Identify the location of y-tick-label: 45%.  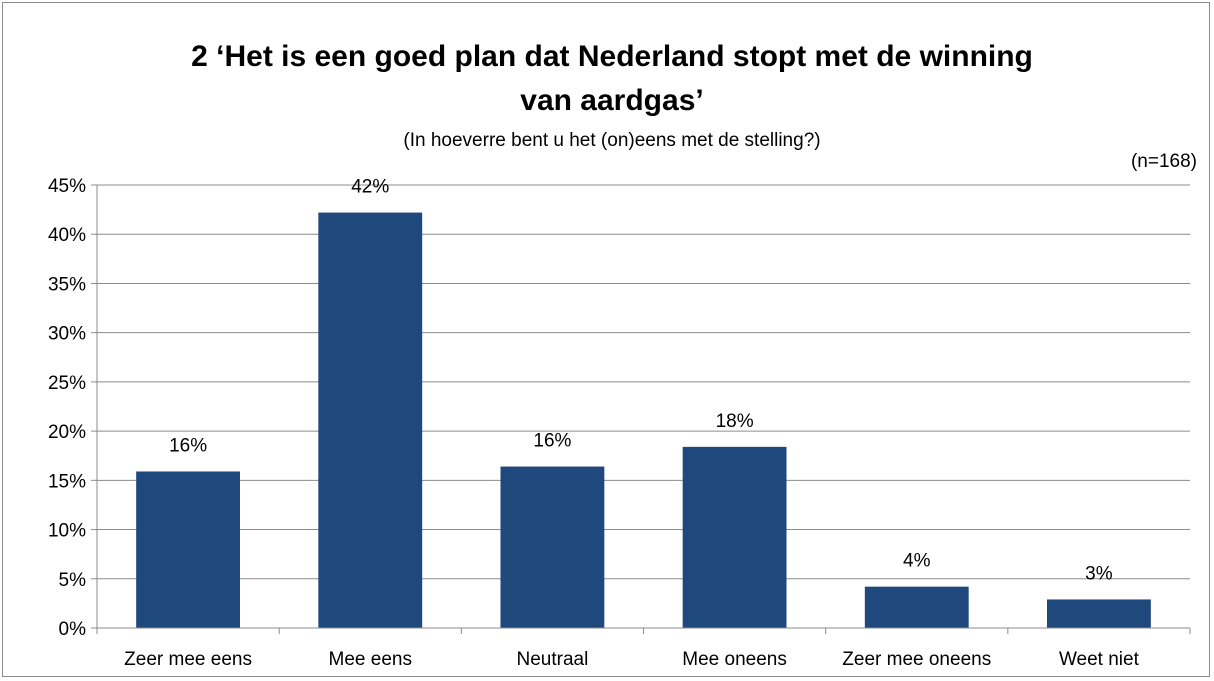
(67, 186).